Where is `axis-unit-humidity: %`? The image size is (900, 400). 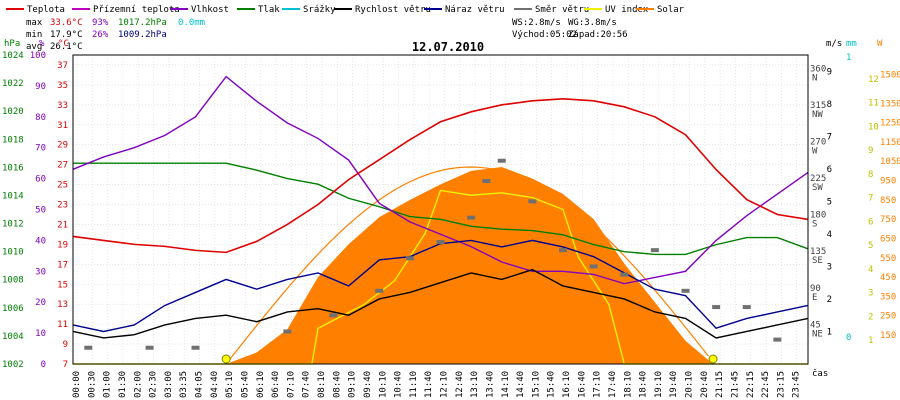 axis-unit-humidity: % is located at coordinates (42, 44).